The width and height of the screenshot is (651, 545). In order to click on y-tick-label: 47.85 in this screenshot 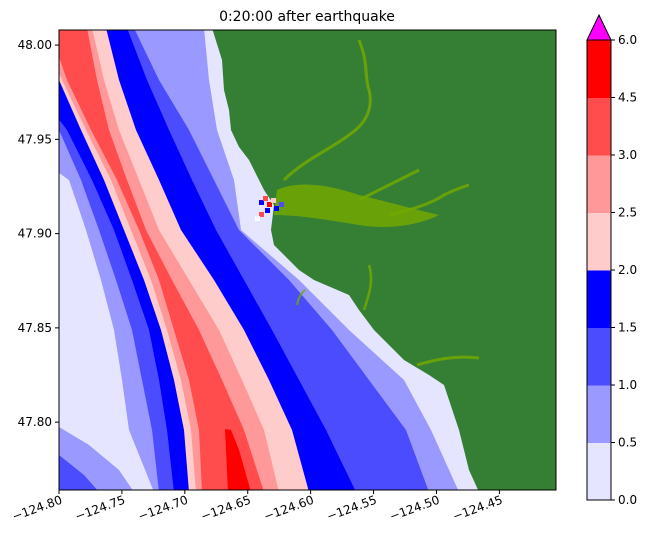, I will do `click(35, 328)`.